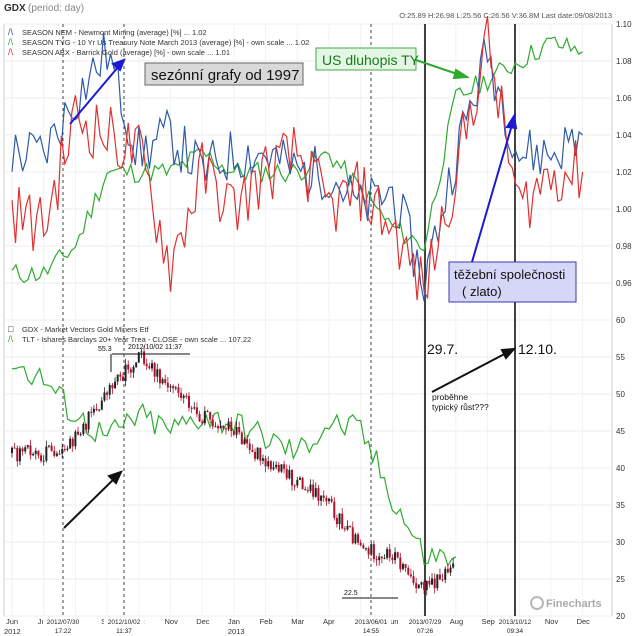 This screenshot has height=636, width=640. I want to click on date-marker-date: 2012/10/02, so click(124, 622).